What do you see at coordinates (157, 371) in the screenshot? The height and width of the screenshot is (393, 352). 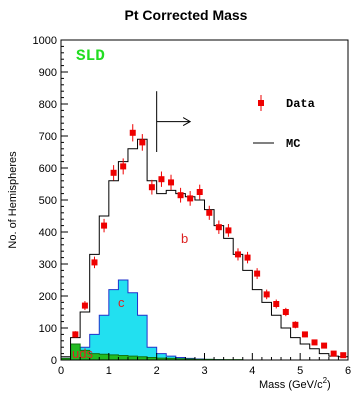 I see `x-tick-label: 2` at bounding box center [157, 371].